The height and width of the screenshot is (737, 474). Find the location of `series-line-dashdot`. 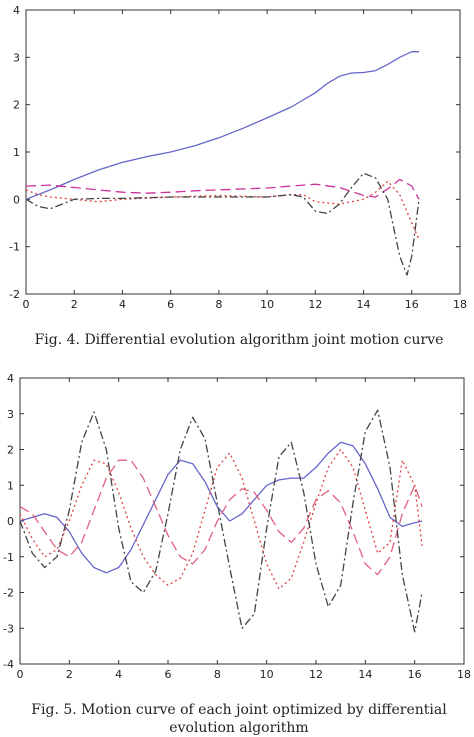

series-line-dashdot is located at coordinates (222, 224).